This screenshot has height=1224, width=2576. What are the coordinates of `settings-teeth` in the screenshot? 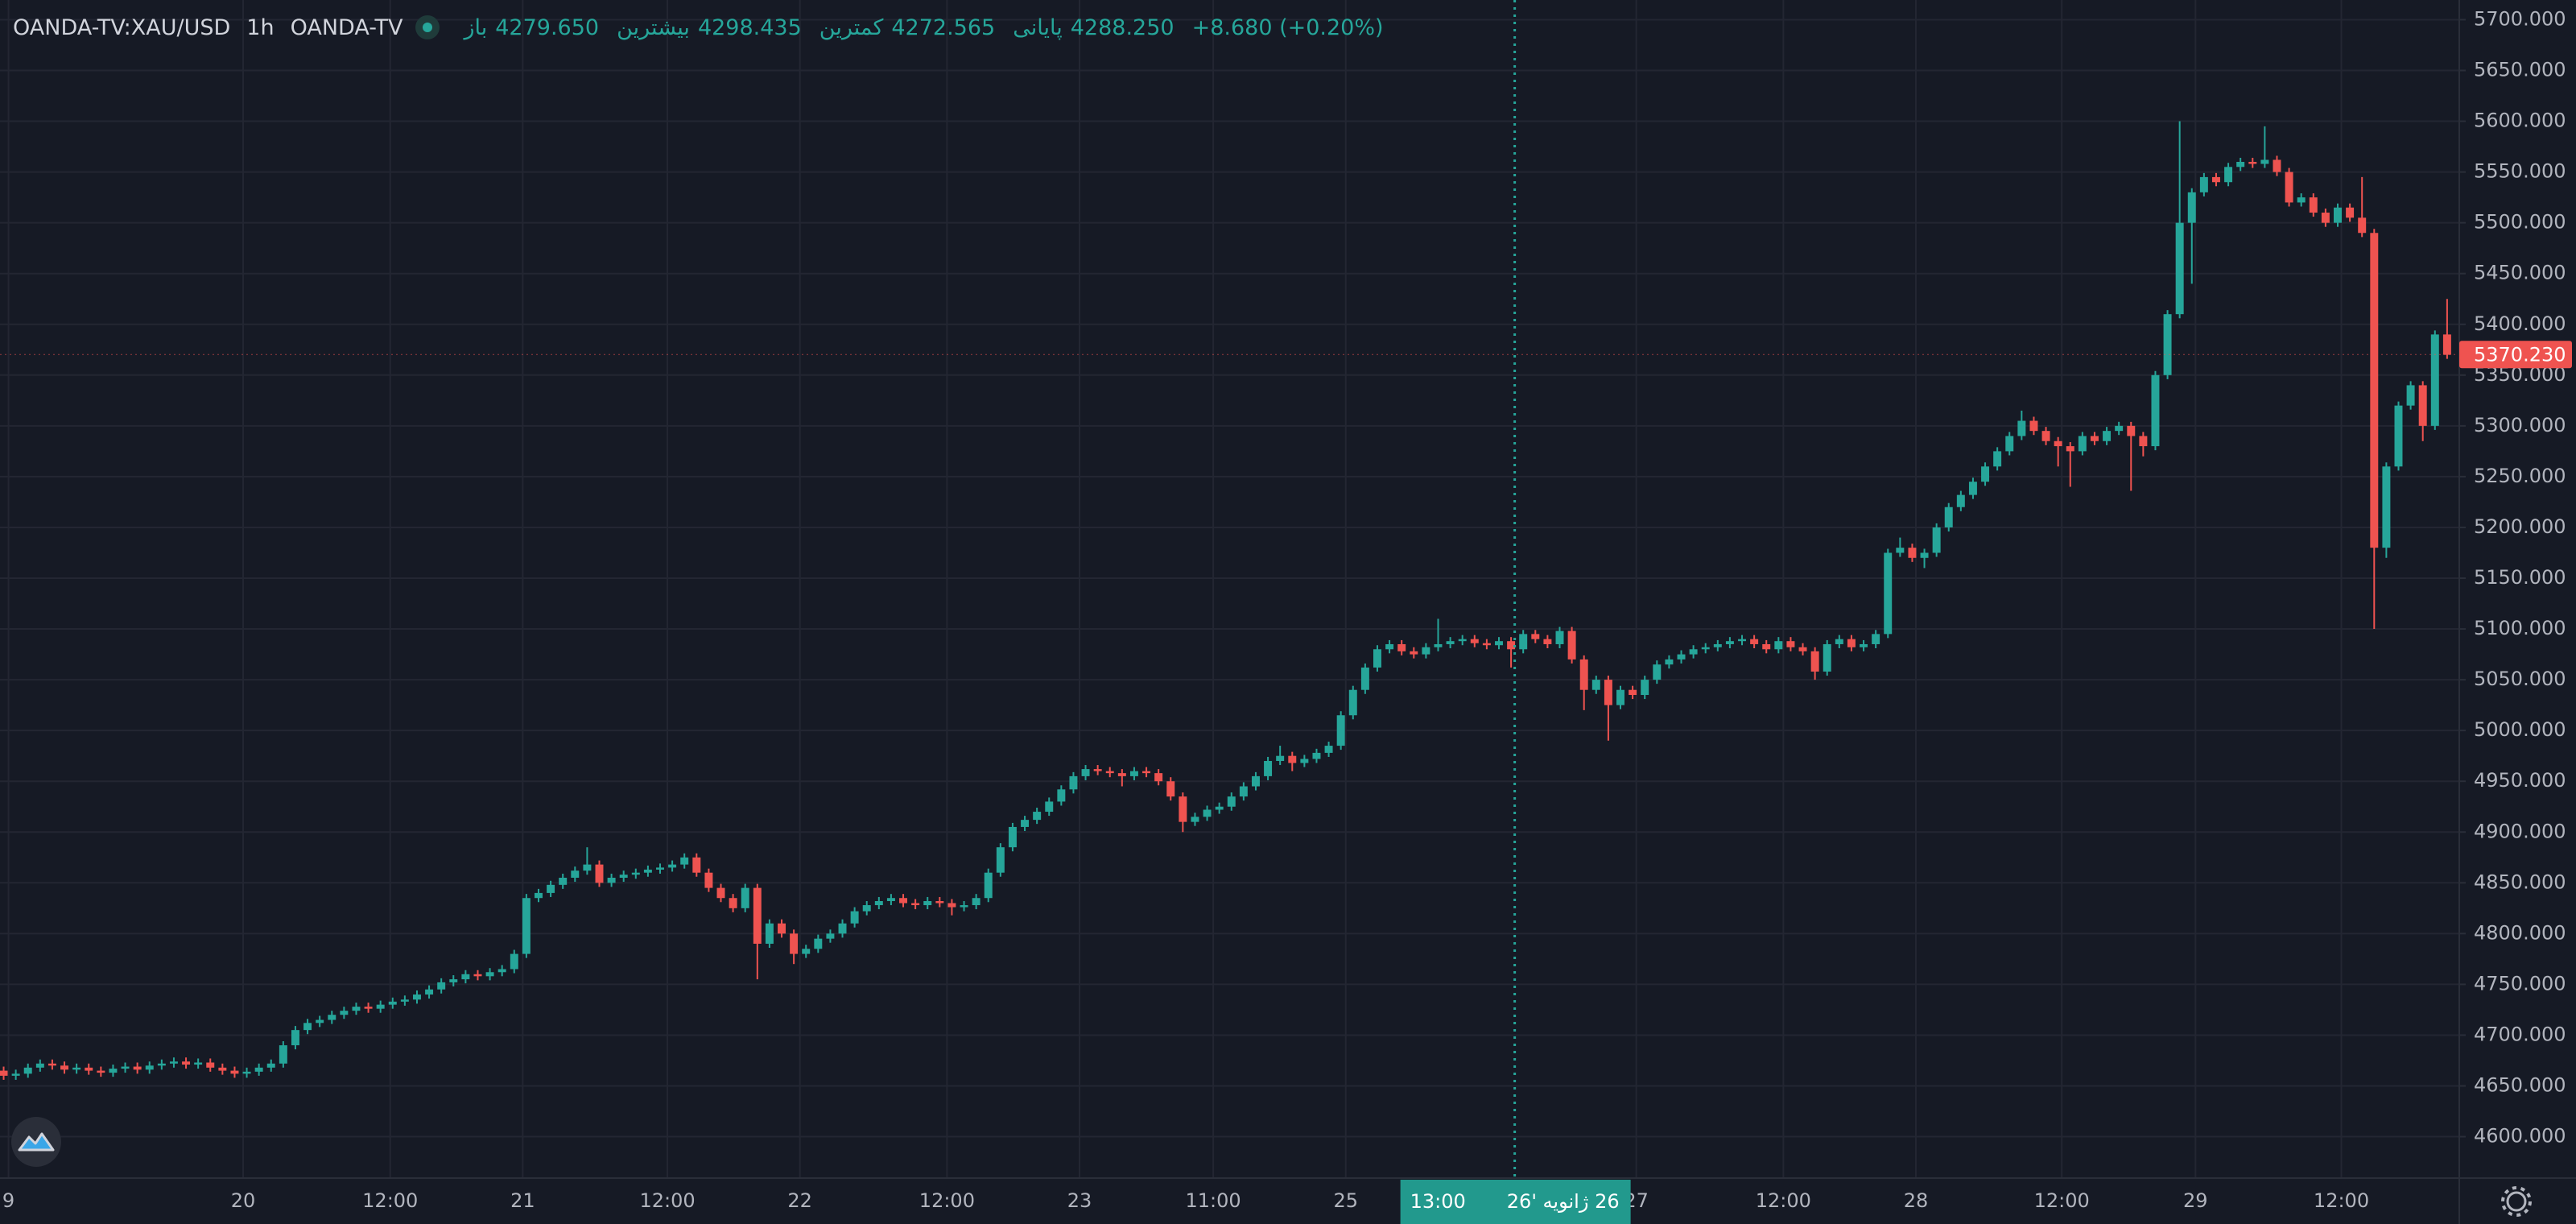 It's located at (2516, 1201).